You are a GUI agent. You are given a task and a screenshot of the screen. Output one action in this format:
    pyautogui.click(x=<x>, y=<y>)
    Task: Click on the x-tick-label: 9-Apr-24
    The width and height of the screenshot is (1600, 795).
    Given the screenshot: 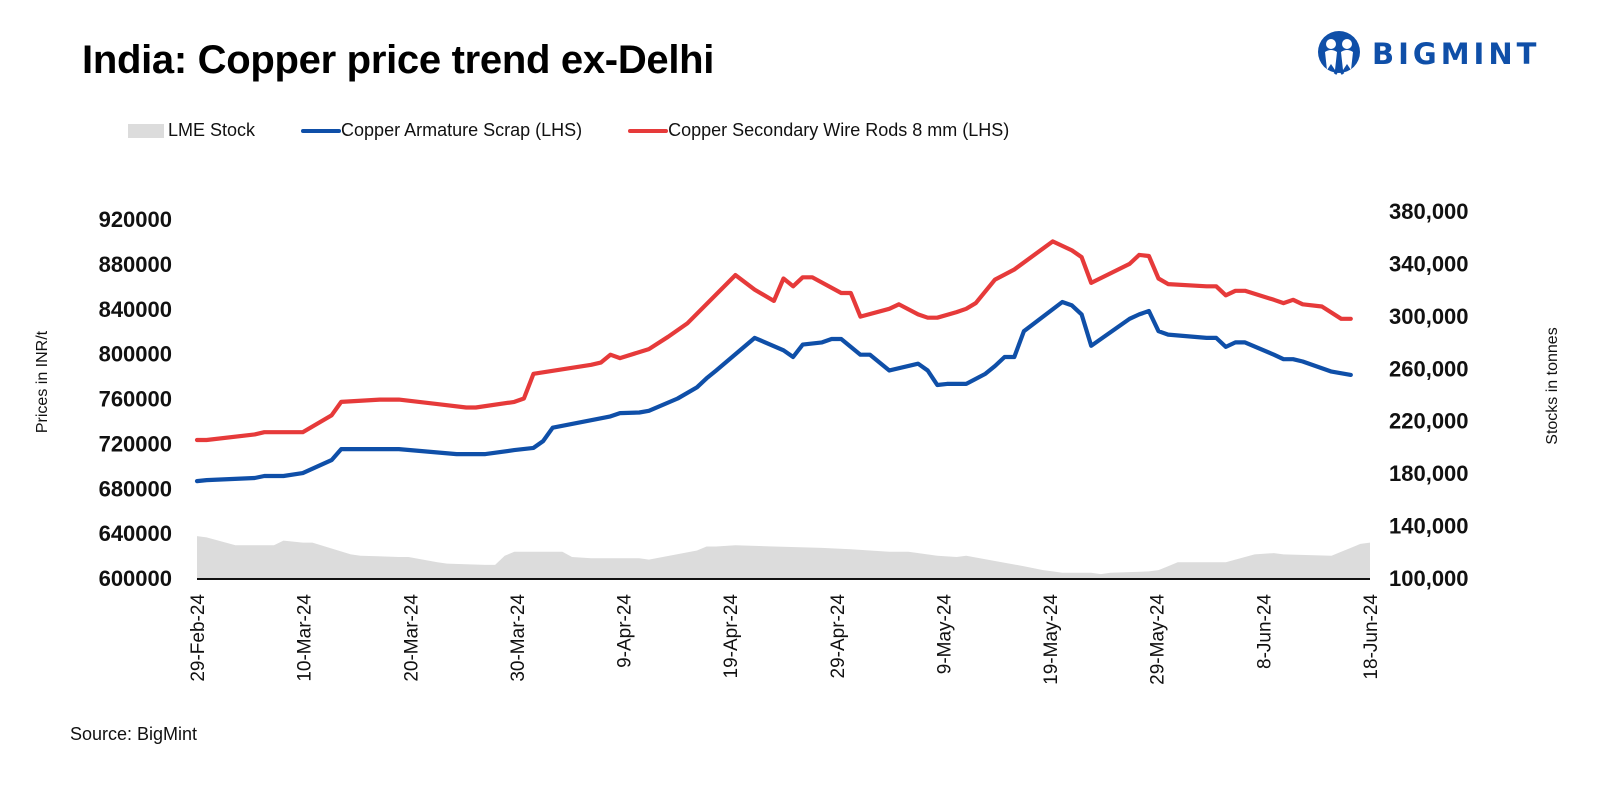 What is the action you would take?
    pyautogui.click(x=625, y=631)
    